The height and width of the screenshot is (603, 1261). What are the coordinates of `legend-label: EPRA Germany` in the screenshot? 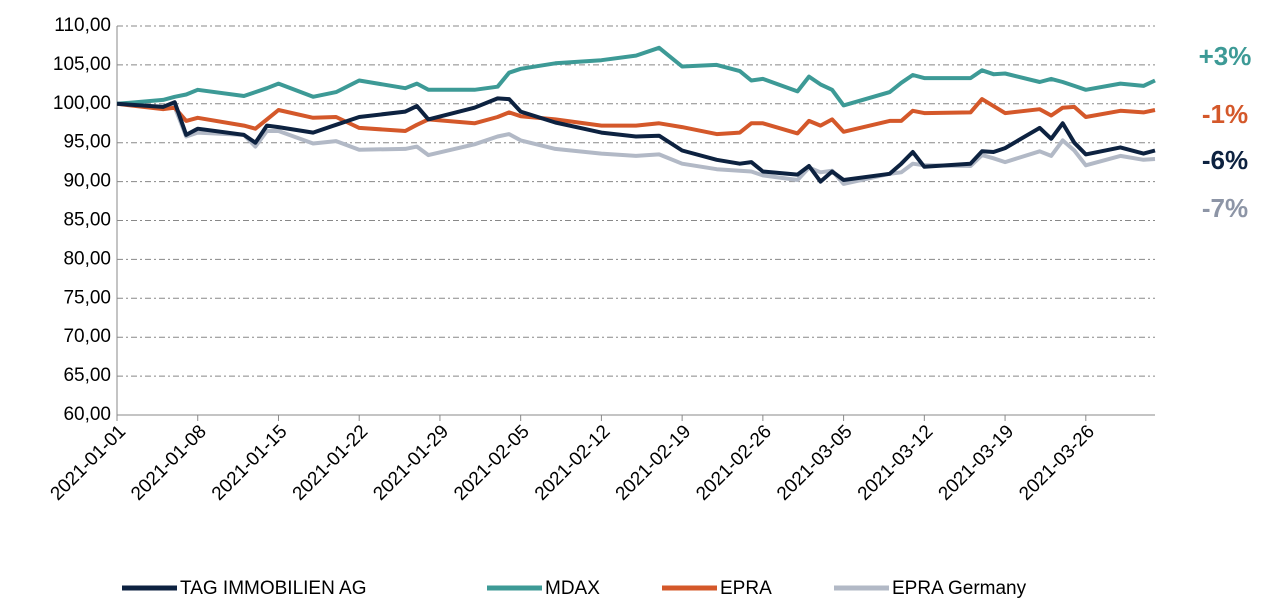 It's located at (959, 588).